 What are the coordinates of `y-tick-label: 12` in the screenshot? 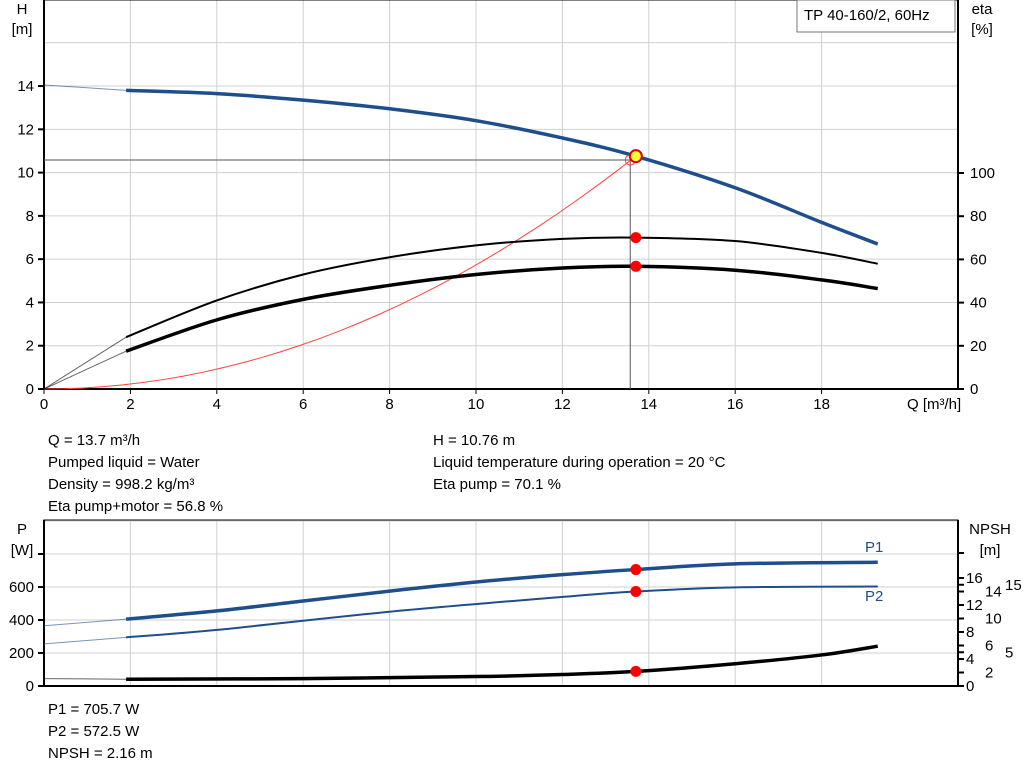 It's located at (25, 129).